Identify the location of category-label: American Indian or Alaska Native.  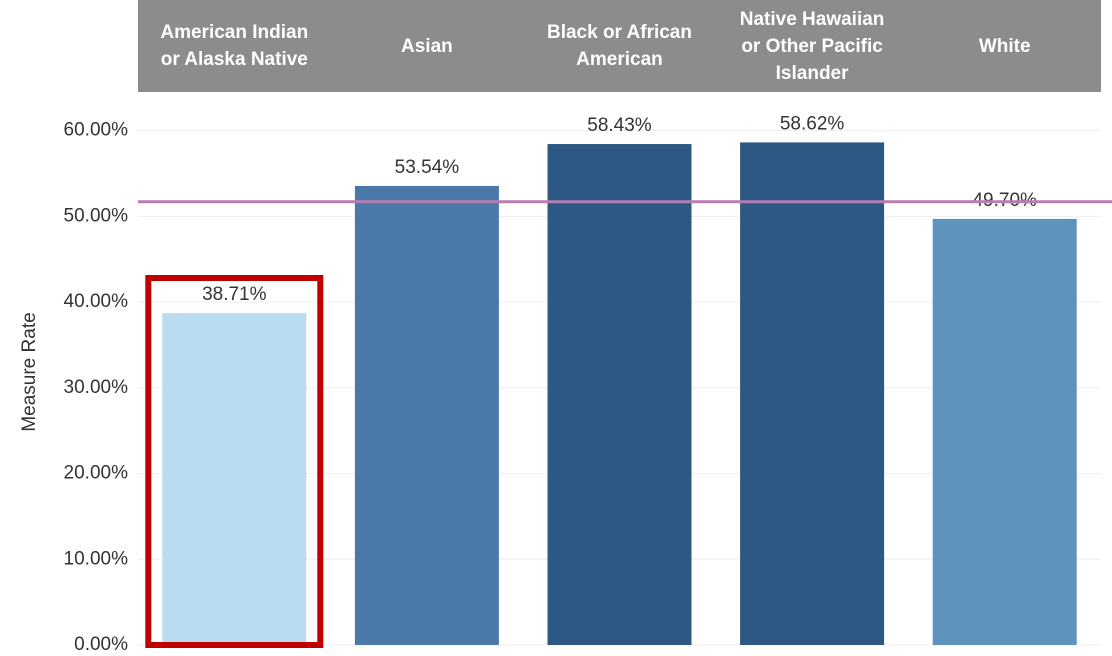
(234, 46).